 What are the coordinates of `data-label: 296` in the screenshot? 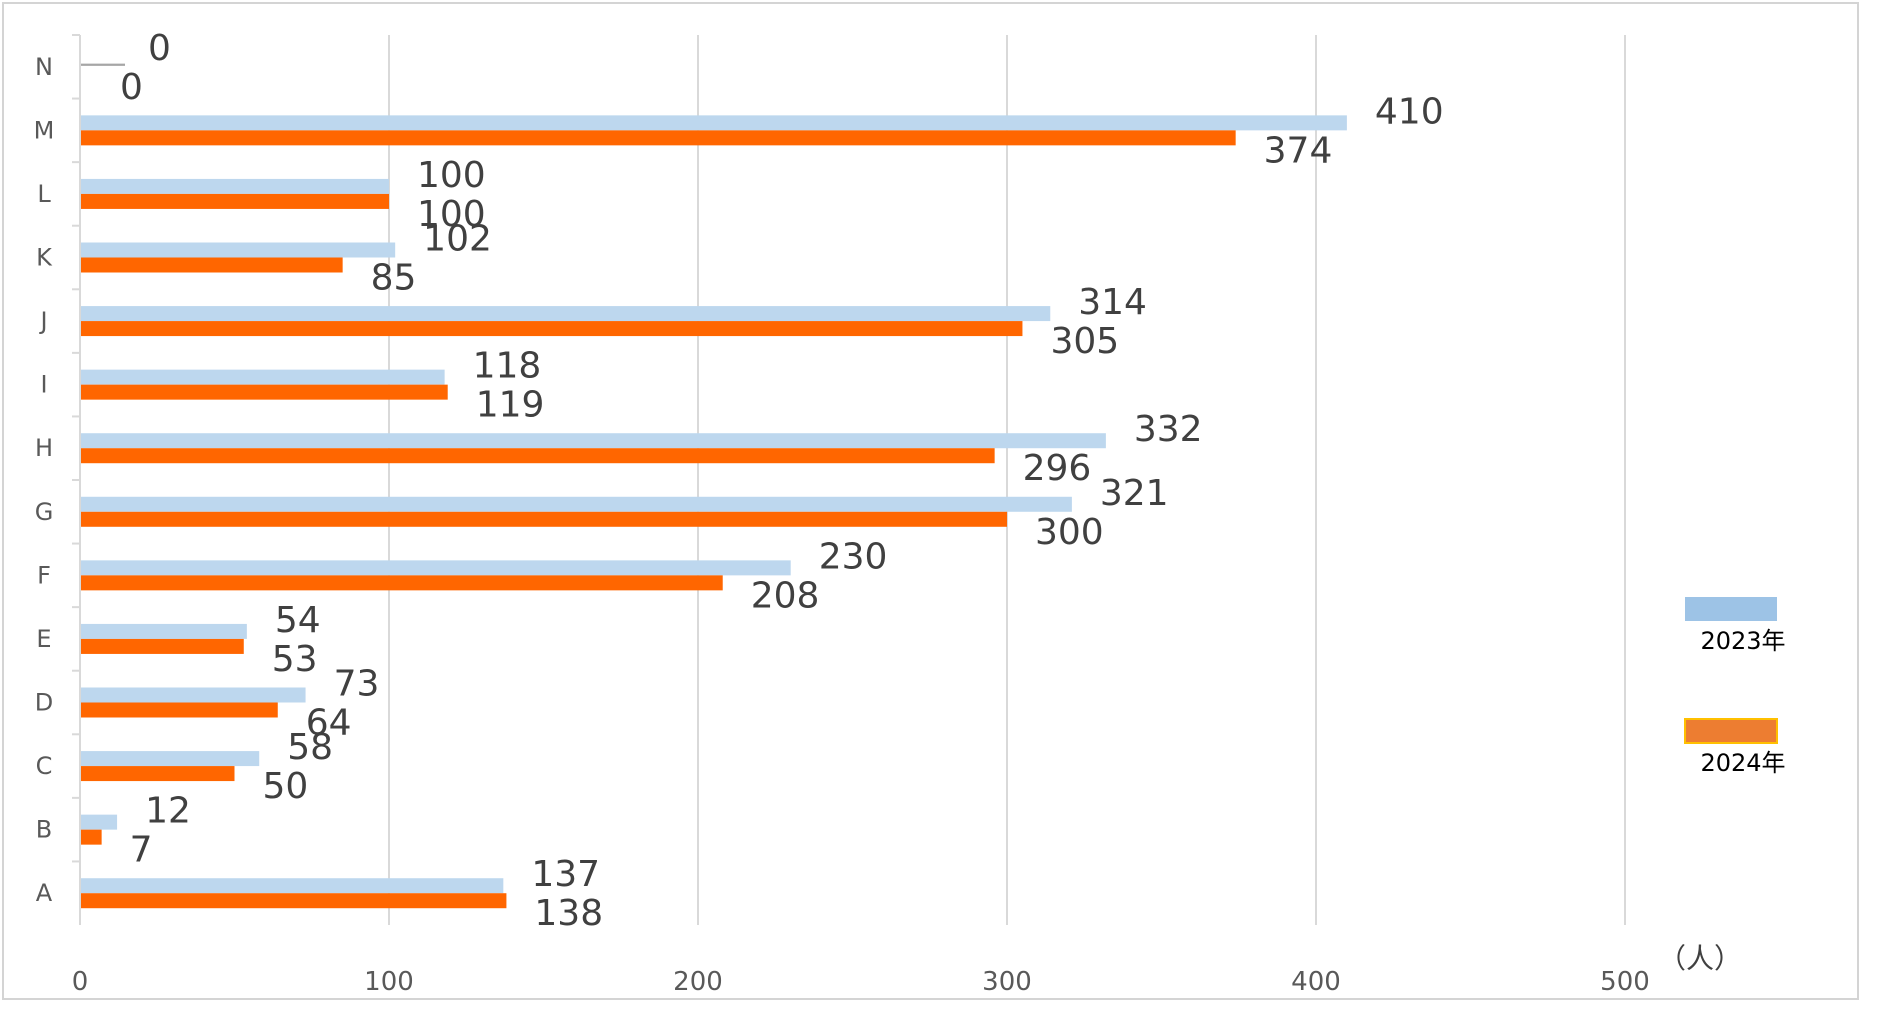 It's located at (1057, 468).